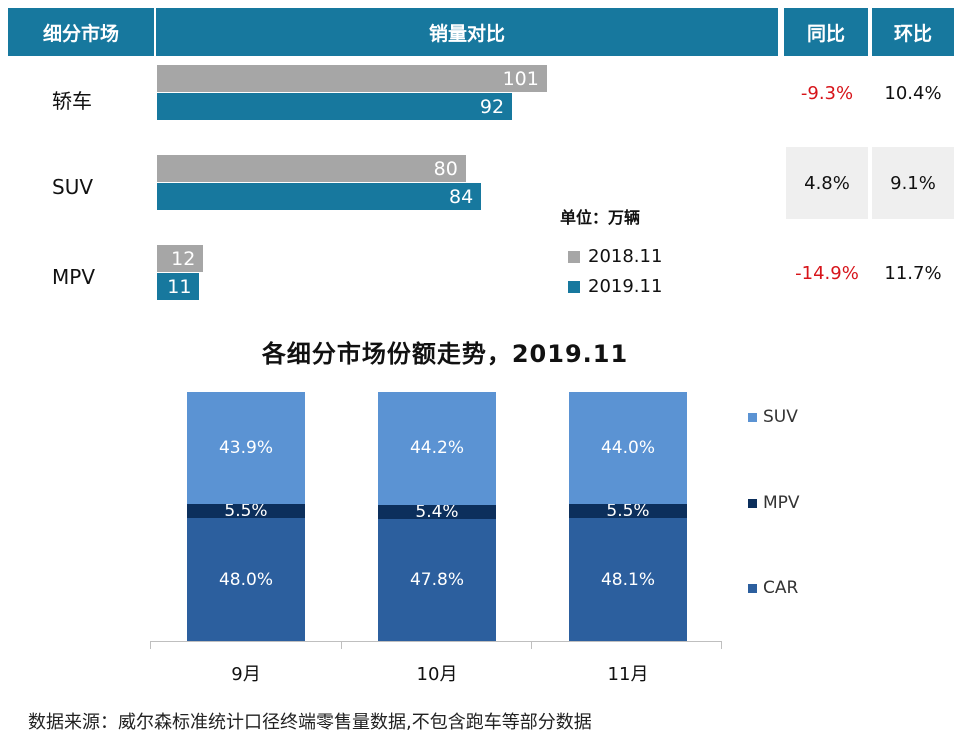 Image resolution: width=962 pixels, height=744 pixels. What do you see at coordinates (781, 588) in the screenshot?
I see `legend-label-car: CAR` at bounding box center [781, 588].